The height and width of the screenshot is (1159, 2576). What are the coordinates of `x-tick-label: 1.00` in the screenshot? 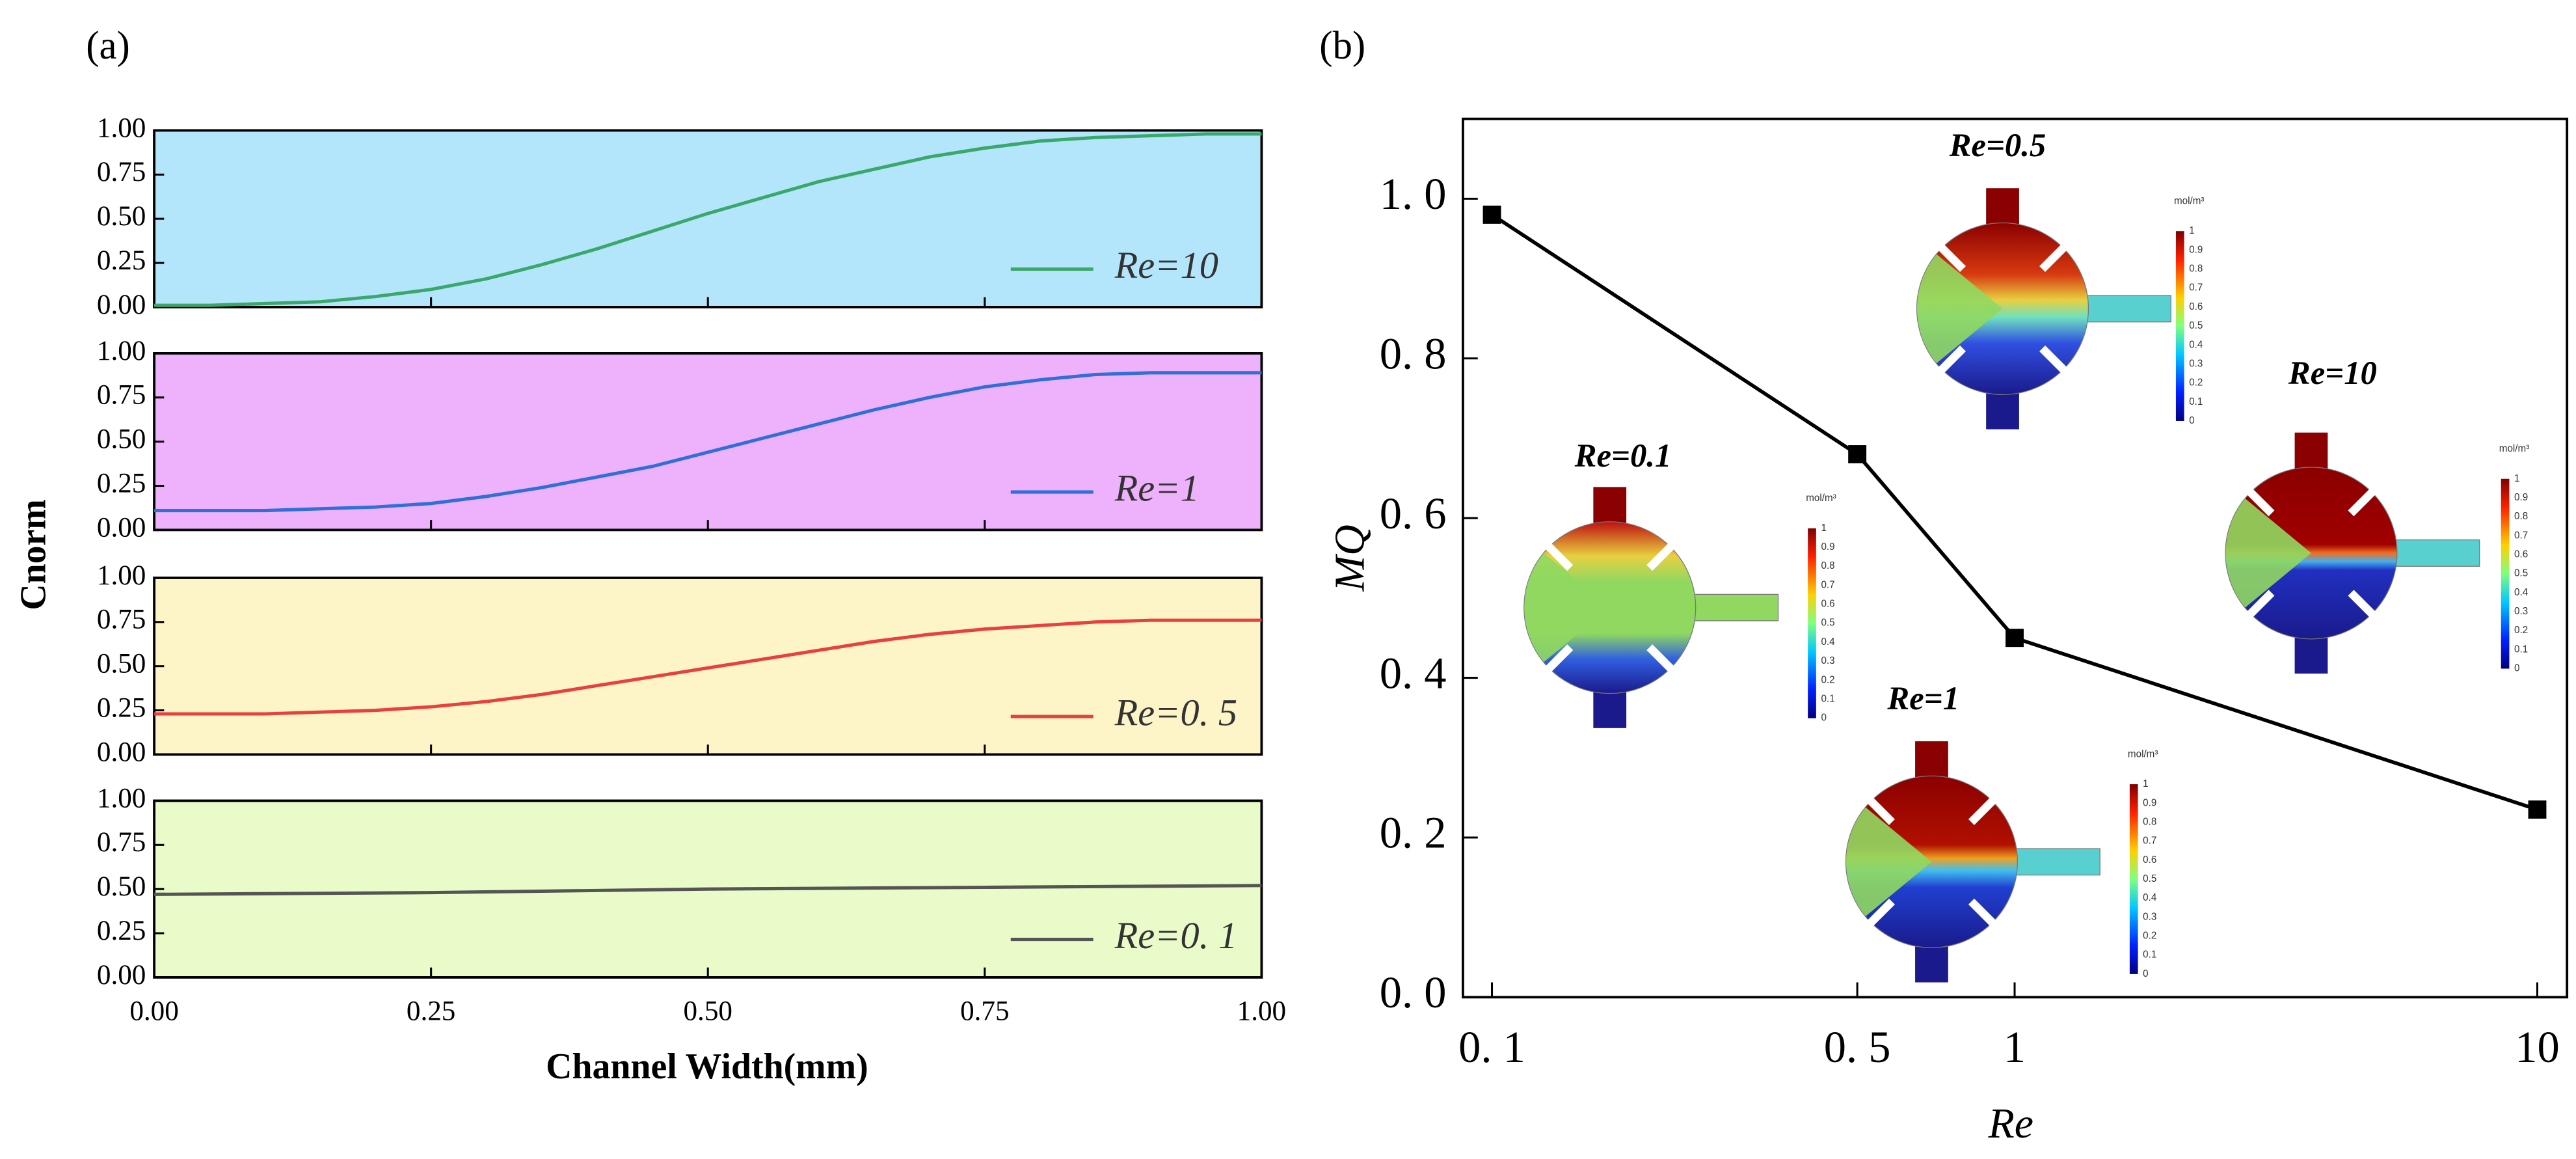 It's located at (1261, 1012).